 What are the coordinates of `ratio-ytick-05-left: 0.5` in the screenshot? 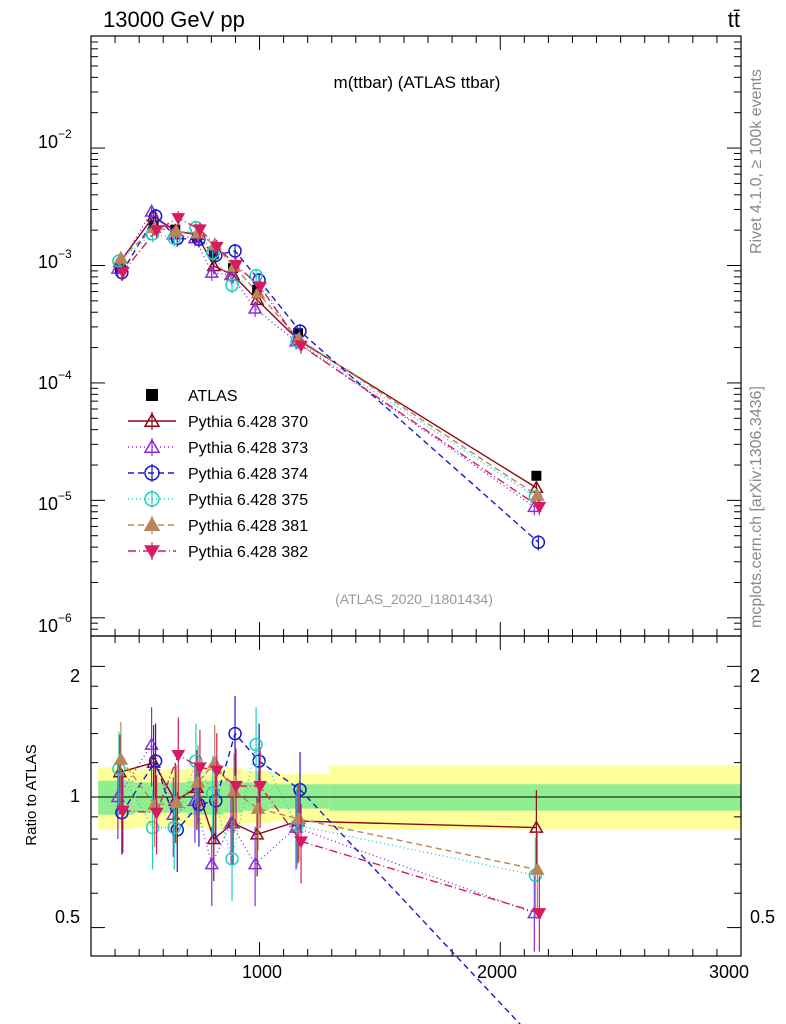 It's located at (67, 917).